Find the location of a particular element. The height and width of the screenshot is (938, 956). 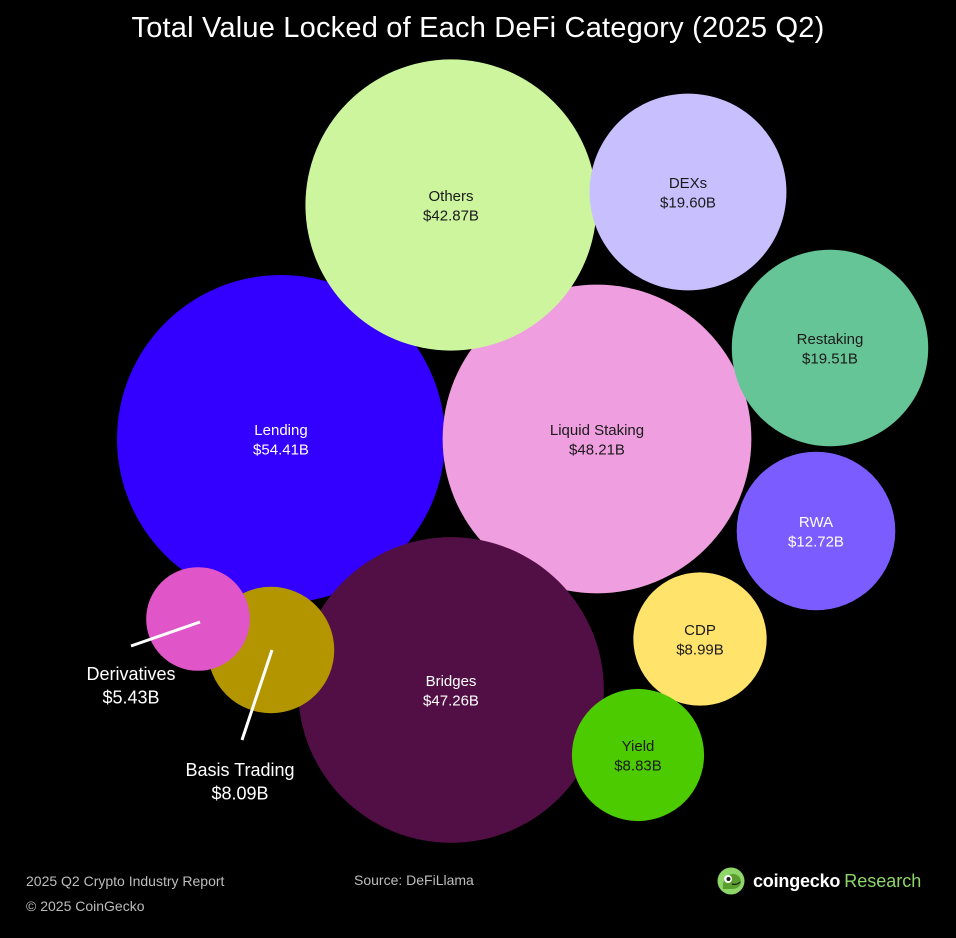

bubble-yield is located at coordinates (638, 755).